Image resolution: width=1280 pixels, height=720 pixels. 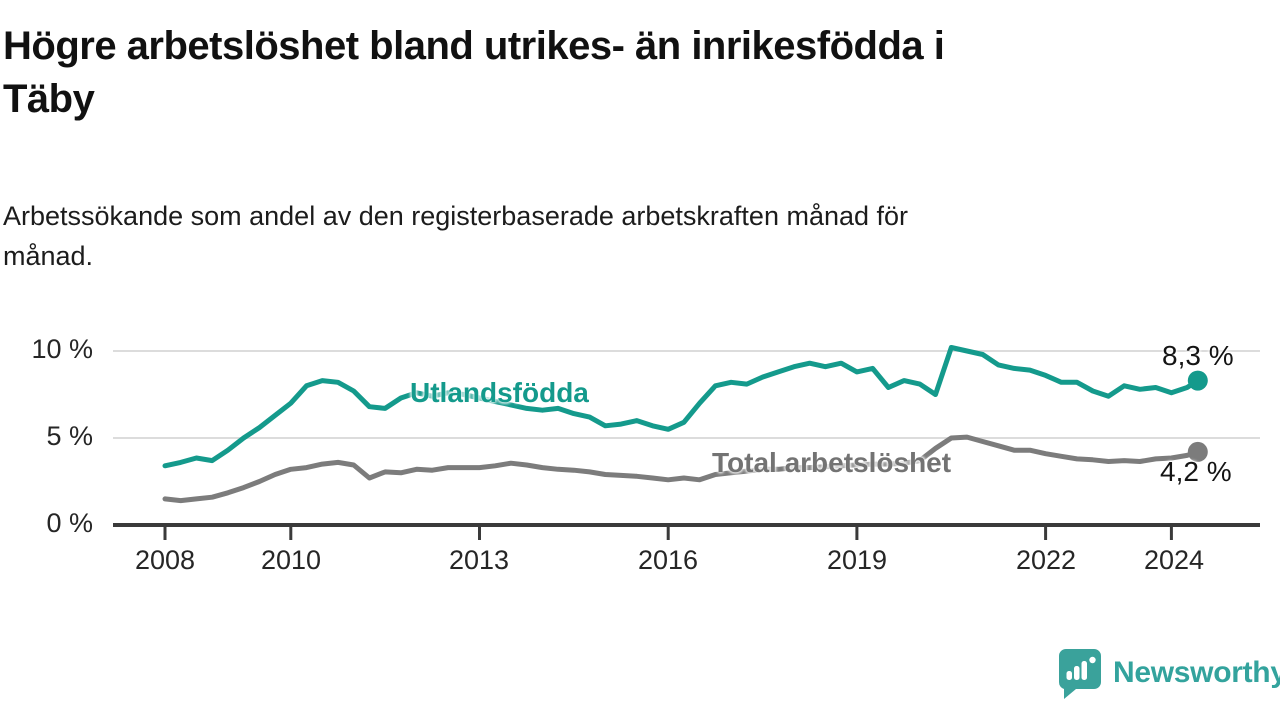 I want to click on brand-footer: Newsworthy, so click(x=1167, y=673).